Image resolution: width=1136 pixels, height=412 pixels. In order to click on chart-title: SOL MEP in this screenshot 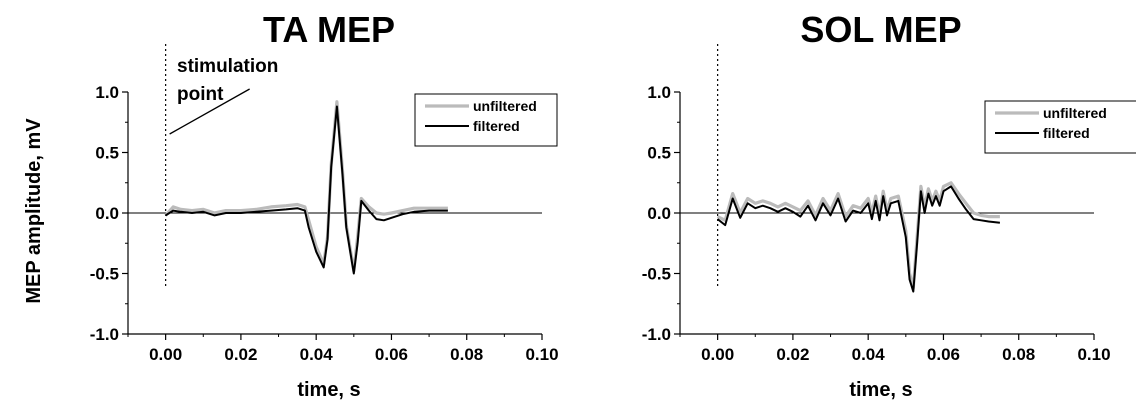, I will do `click(880, 29)`.